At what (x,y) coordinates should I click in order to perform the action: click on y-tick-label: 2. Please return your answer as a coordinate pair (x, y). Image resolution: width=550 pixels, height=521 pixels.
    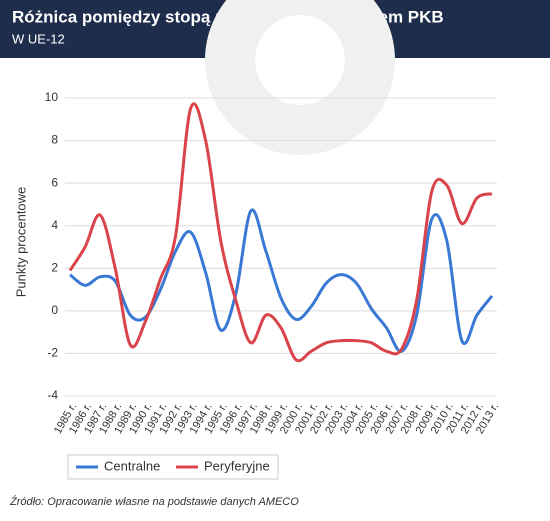
    Looking at the image, I should click on (54, 267).